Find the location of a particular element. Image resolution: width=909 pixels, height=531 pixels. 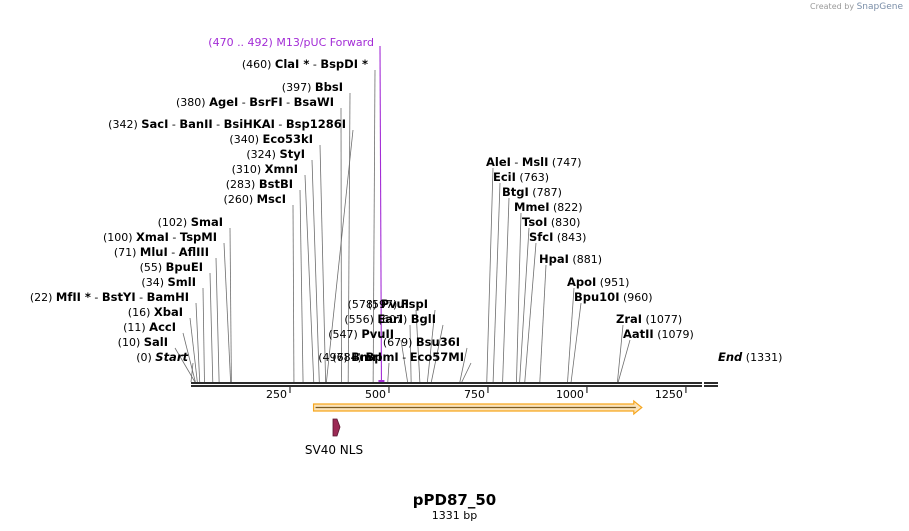

site-label: (55) BpuEI is located at coordinates (171, 267).